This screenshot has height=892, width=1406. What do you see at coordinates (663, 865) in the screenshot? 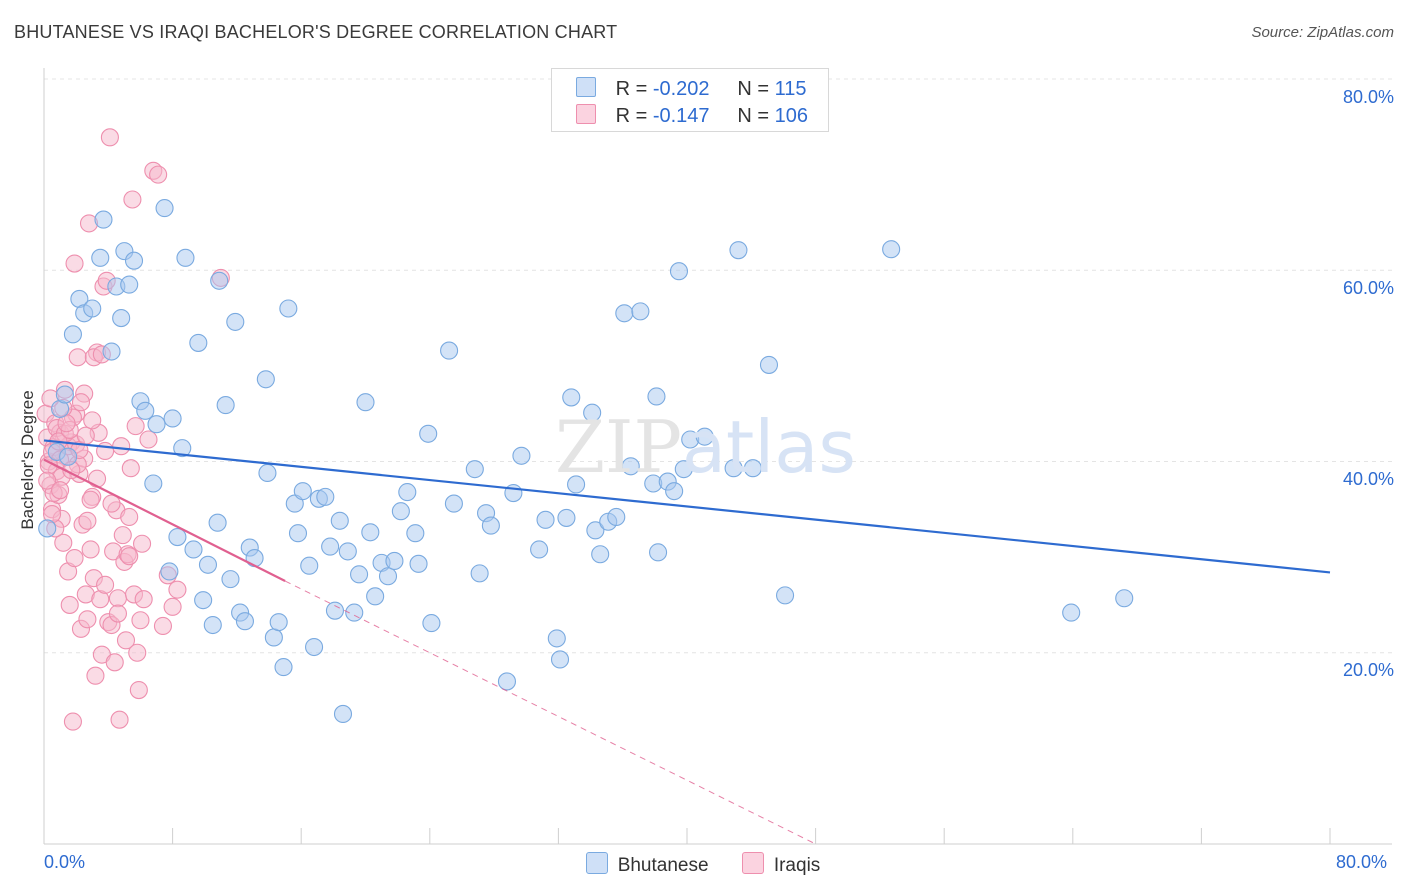
I see `series-label-bhutanese: Bhutanese` at bounding box center [663, 865].